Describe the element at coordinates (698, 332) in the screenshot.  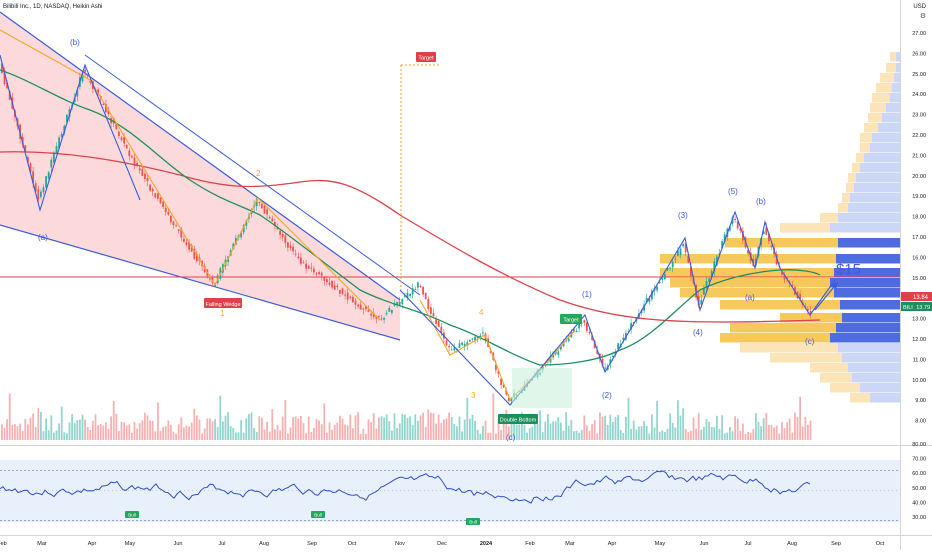
I see `label-wave-iv: (4)` at that location.